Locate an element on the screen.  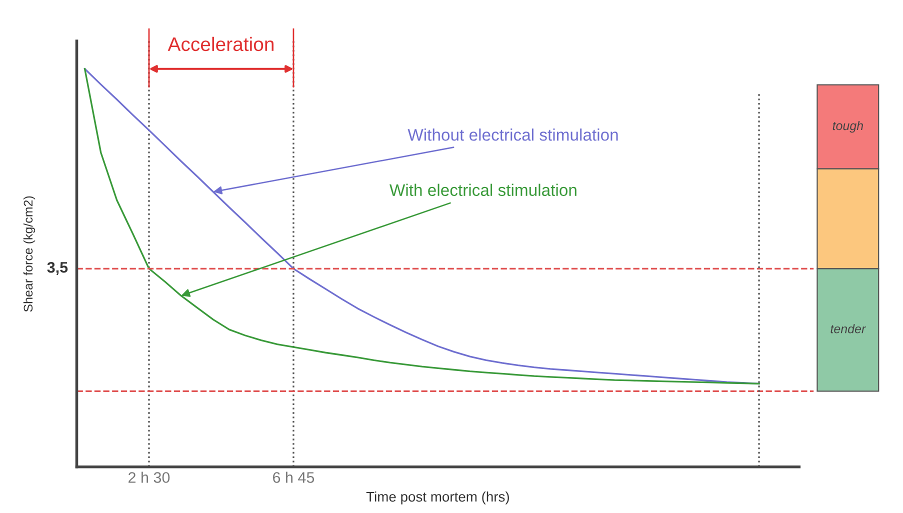
y-axis-title: Shear force (kg/cm2) is located at coordinates (29, 254).